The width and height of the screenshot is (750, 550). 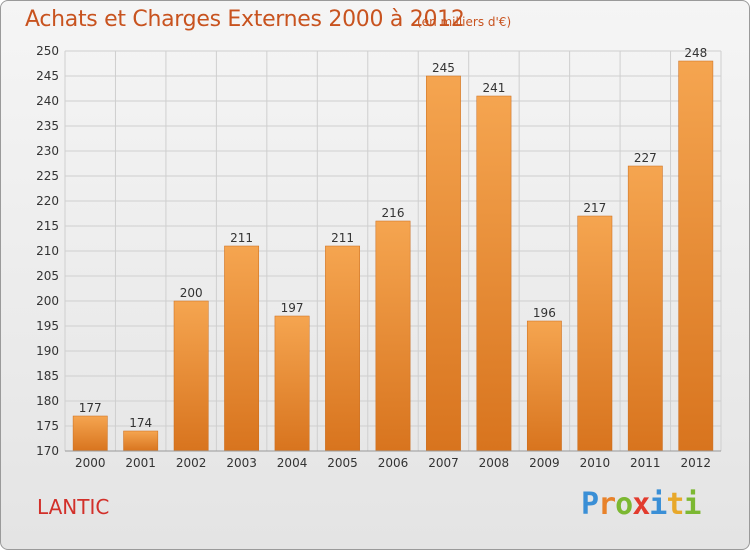 What do you see at coordinates (695, 463) in the screenshot?
I see `x-tick-label: 2012` at bounding box center [695, 463].